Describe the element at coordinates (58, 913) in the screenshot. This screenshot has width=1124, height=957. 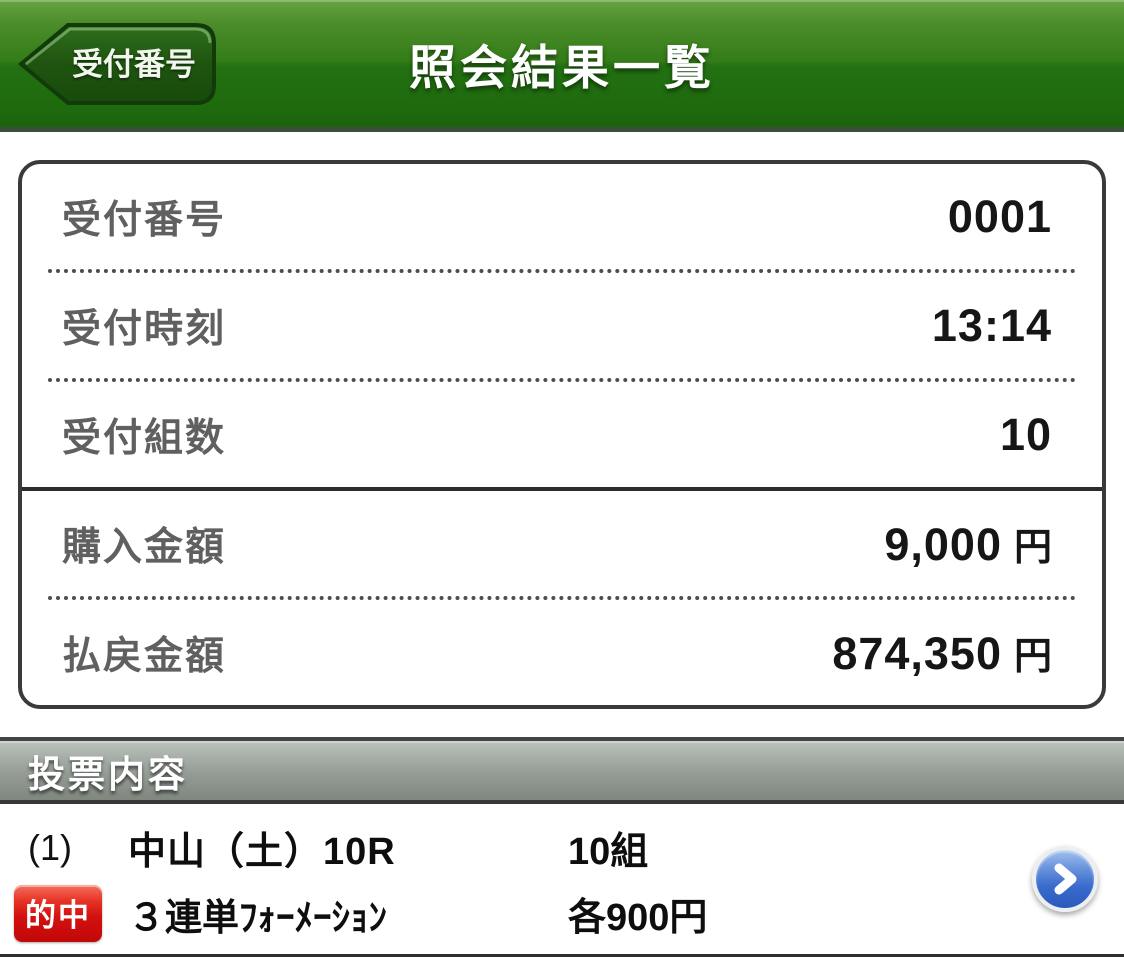
I see `hit-badge: 的中` at that location.